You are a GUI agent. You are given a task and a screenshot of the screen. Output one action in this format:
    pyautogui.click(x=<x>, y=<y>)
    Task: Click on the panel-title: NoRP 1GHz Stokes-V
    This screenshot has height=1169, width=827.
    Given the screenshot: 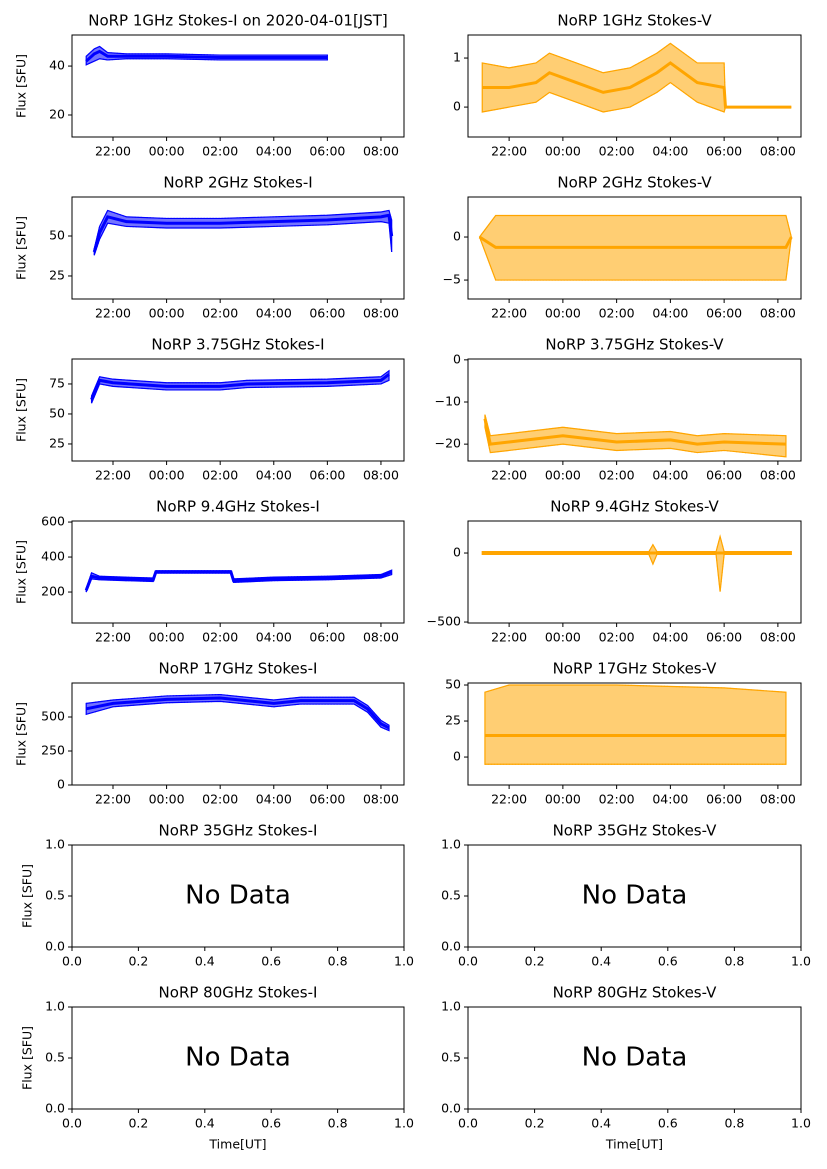 What is the action you would take?
    pyautogui.click(x=634, y=21)
    